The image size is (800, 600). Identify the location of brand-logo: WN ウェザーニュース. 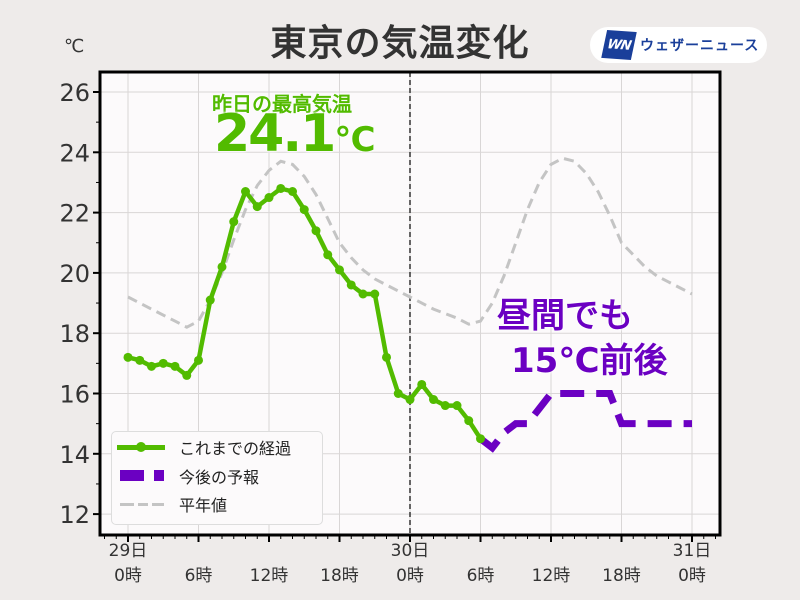
(678, 45).